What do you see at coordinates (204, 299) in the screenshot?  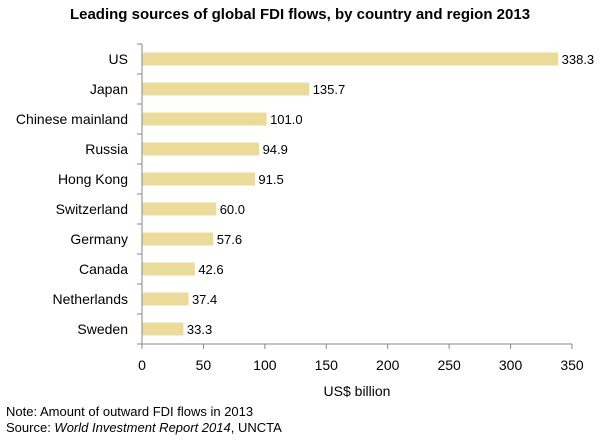 I see `data-label: 37.4` at bounding box center [204, 299].